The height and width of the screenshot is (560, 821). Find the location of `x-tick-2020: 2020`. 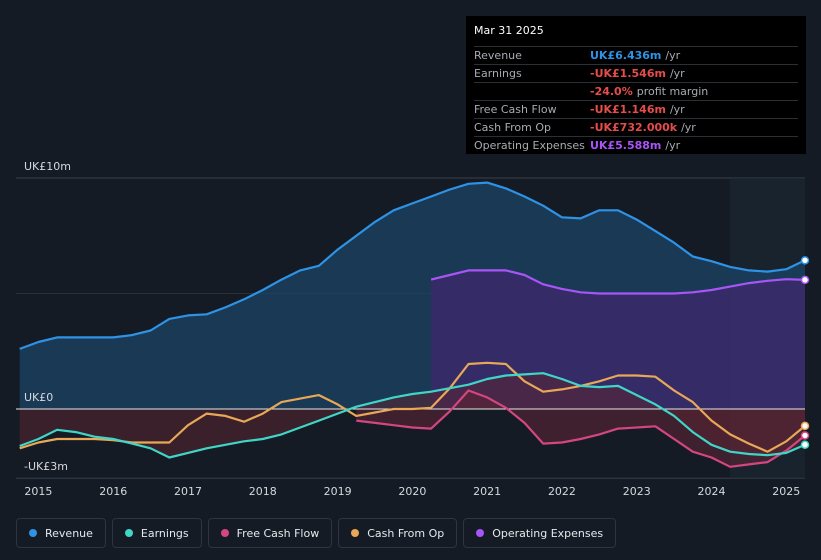

x-tick-2020: 2020 is located at coordinates (412, 491).